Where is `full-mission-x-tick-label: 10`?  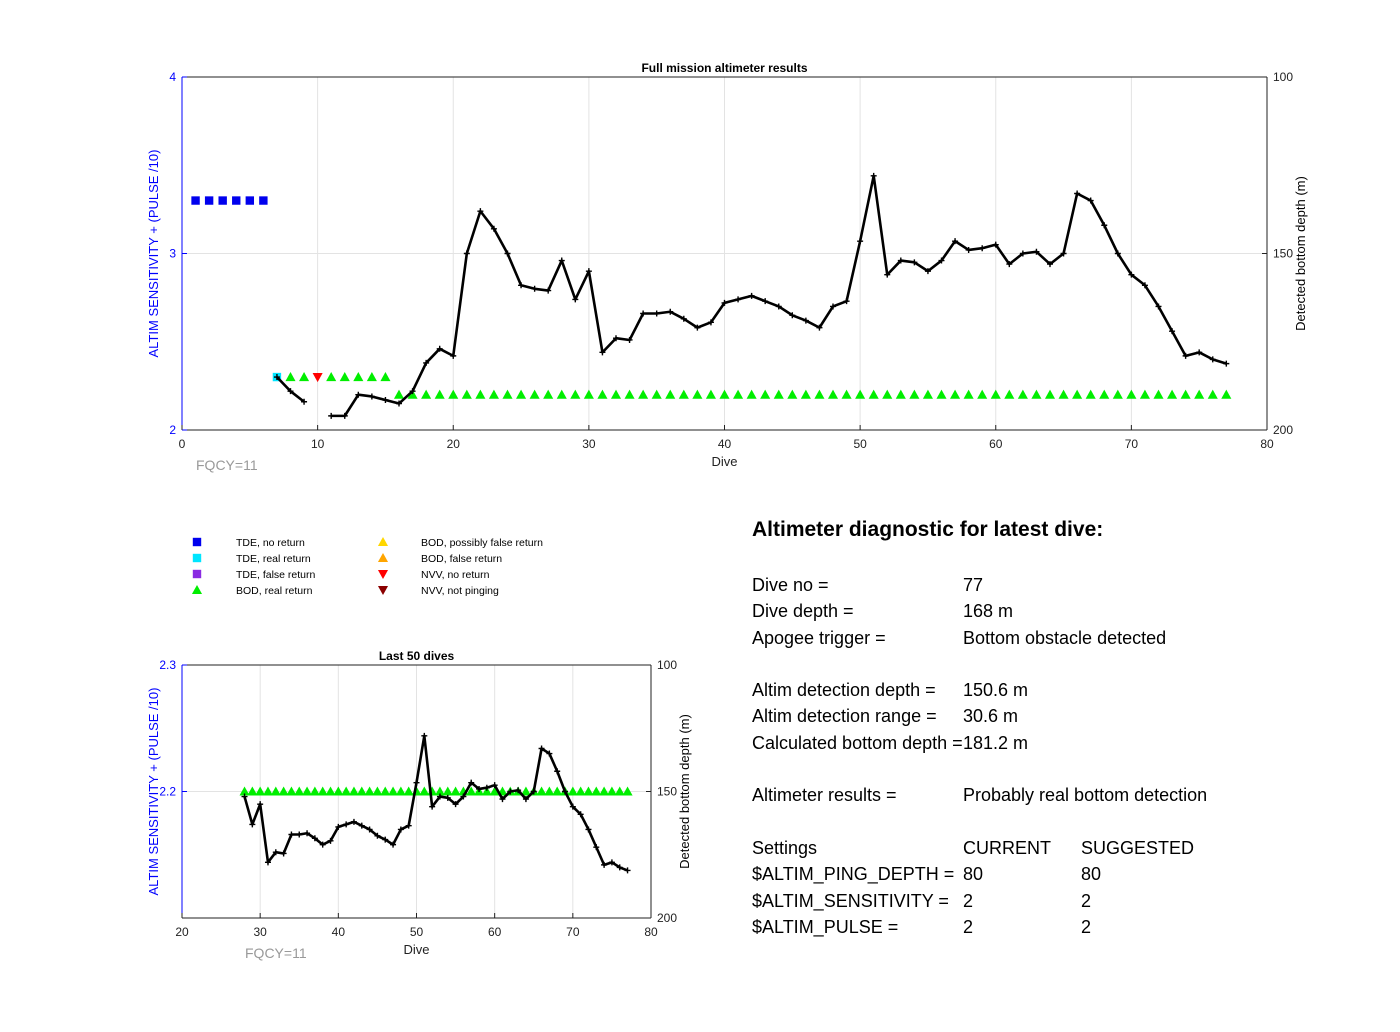 full-mission-x-tick-label: 10 is located at coordinates (318, 444).